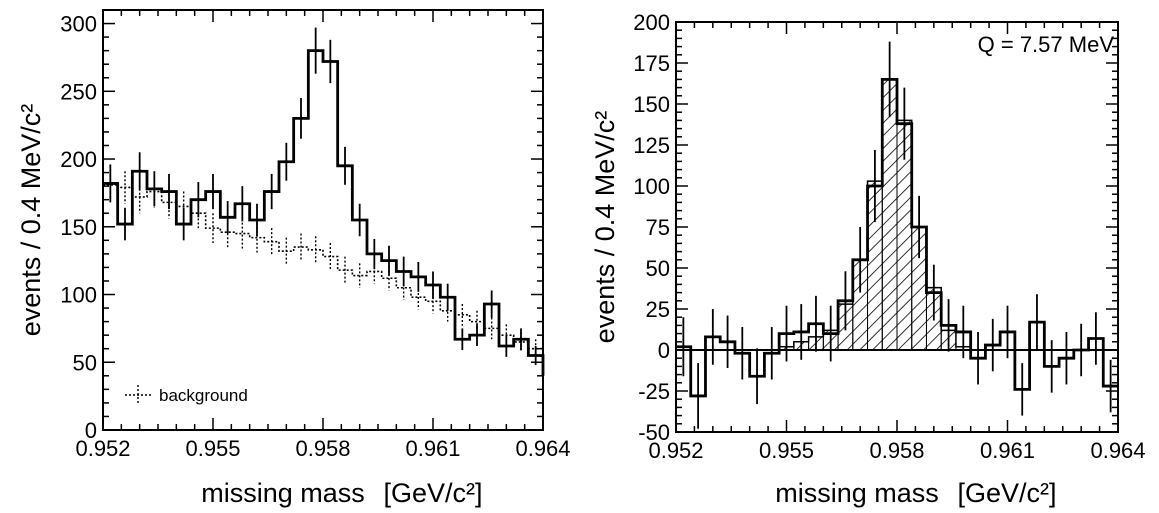  I want to click on left-background-histogram, so click(323, 267).